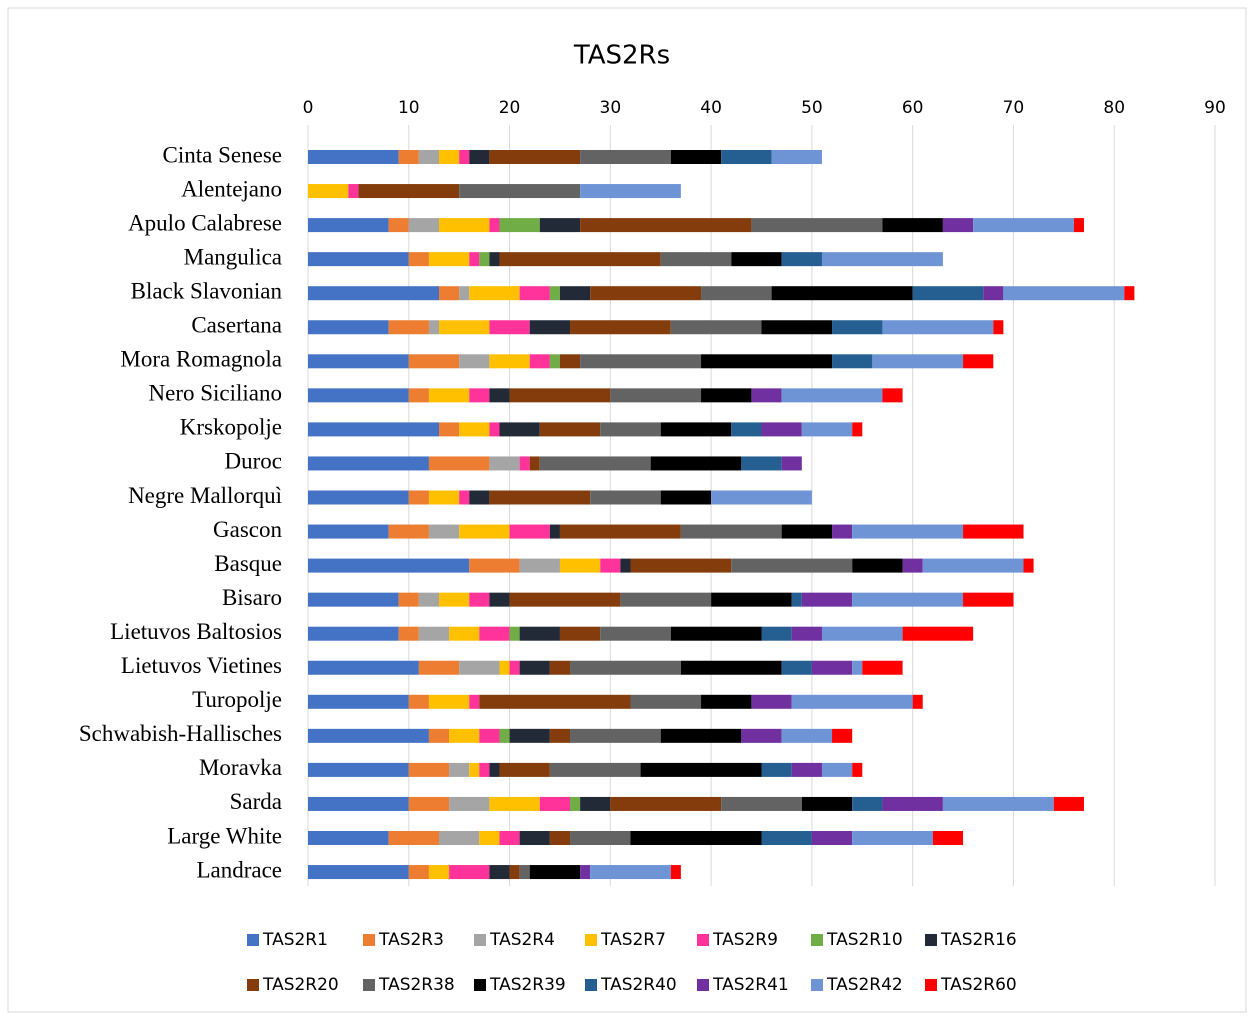 This screenshot has height=1016, width=1254. What do you see at coordinates (711, 108) in the screenshot?
I see `x-tick-label: 40` at bounding box center [711, 108].